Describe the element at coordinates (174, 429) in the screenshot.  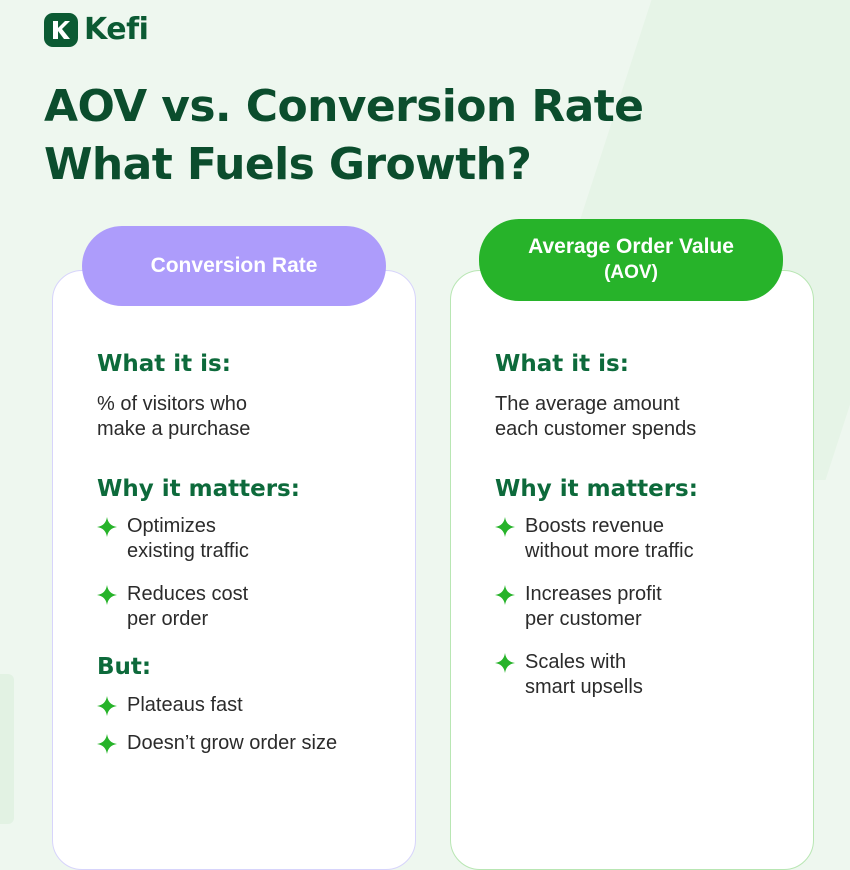
I see `definition-line: make a purchase` at that location.